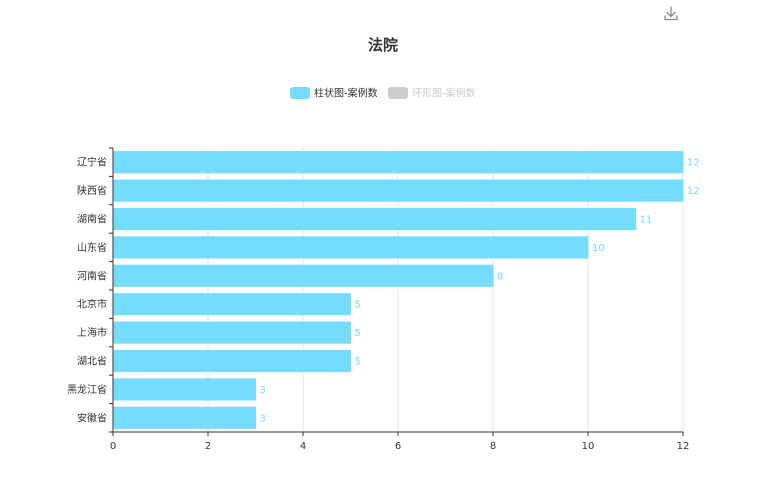 The width and height of the screenshot is (766, 500). What do you see at coordinates (92, 219) in the screenshot?
I see `y-category-label: 湖南省` at bounding box center [92, 219].